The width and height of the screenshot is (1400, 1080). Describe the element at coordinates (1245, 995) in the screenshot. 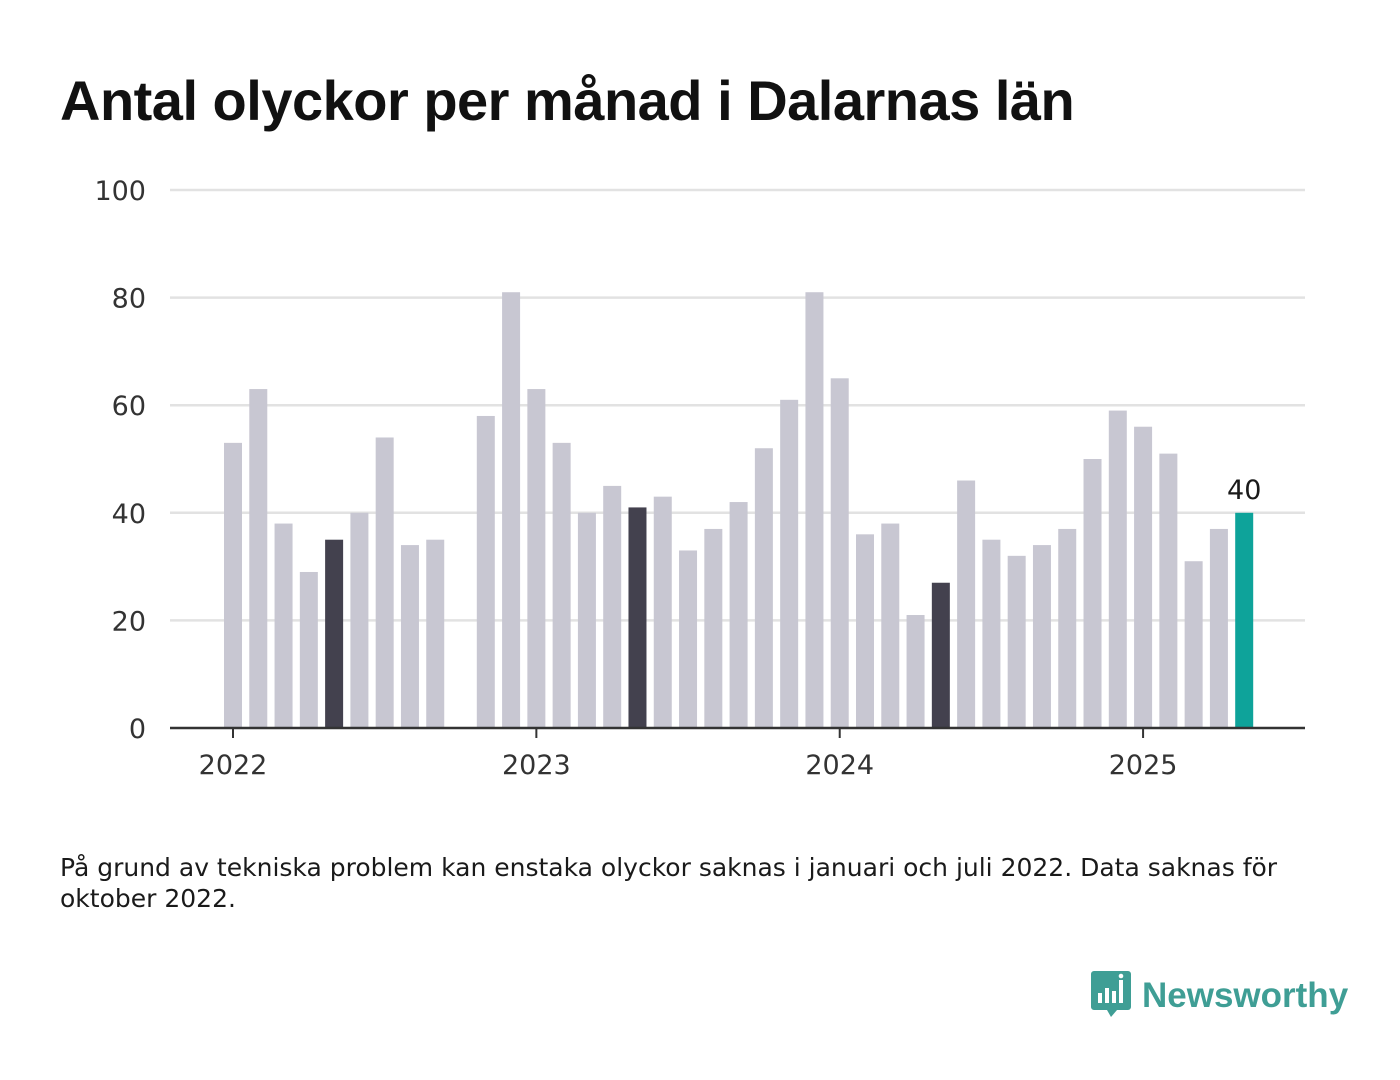

I see `brand-name: Newsworthy` at that location.